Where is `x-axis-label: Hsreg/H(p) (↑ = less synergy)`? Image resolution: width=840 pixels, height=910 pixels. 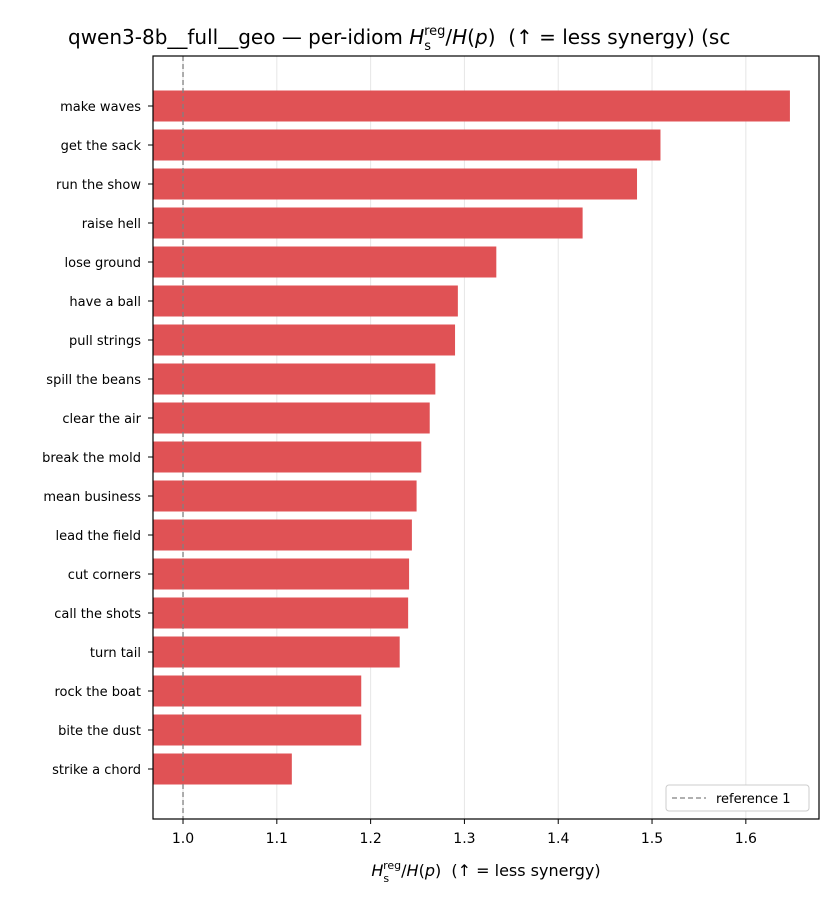 x-axis-label: Hsreg/H(p) (↑ = less synergy) is located at coordinates (485, 872).